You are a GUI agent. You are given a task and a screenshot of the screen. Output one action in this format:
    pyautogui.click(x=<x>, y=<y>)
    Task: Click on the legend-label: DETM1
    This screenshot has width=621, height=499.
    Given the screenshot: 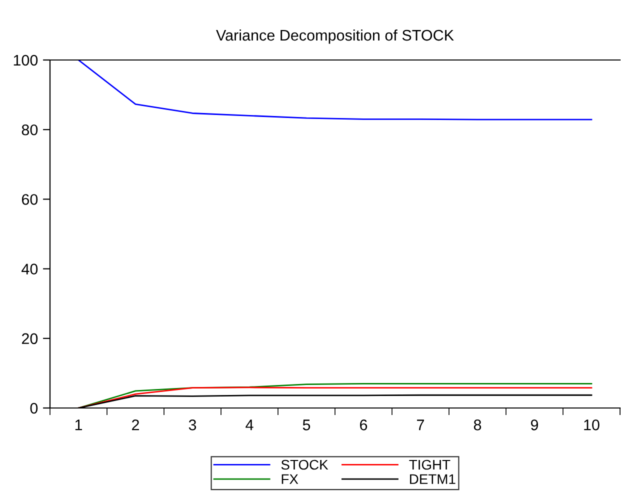 What is the action you would take?
    pyautogui.click(x=433, y=479)
    